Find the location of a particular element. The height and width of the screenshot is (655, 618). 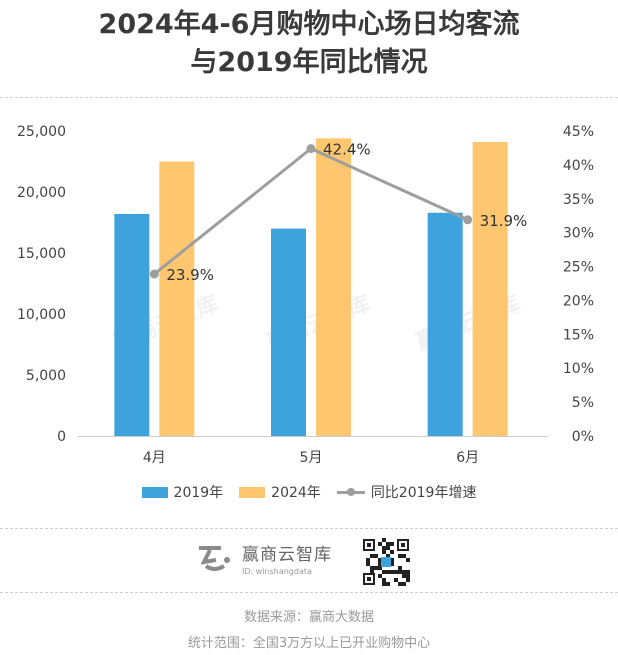

right-tick-label: 30% is located at coordinates (578, 234).